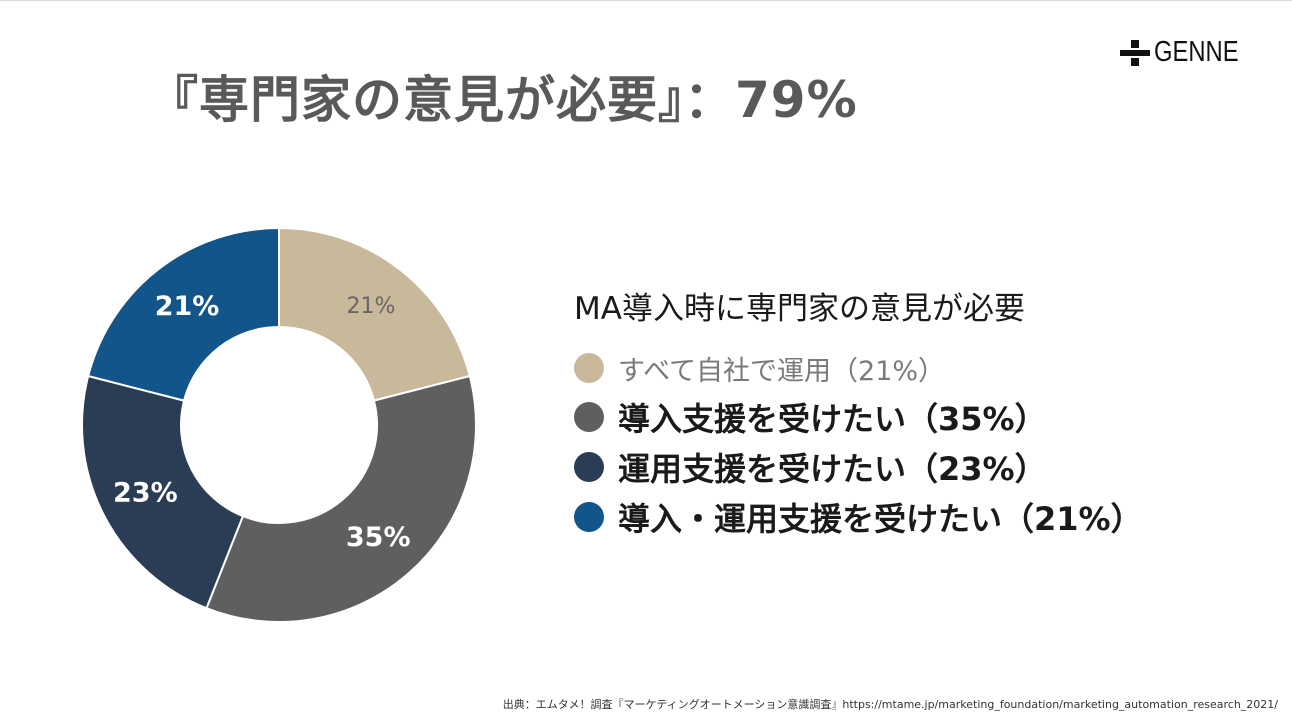 Image resolution: width=1292 pixels, height=728 pixels. What do you see at coordinates (589, 368) in the screenshot?
I see `legend-swatch-self` at bounding box center [589, 368].